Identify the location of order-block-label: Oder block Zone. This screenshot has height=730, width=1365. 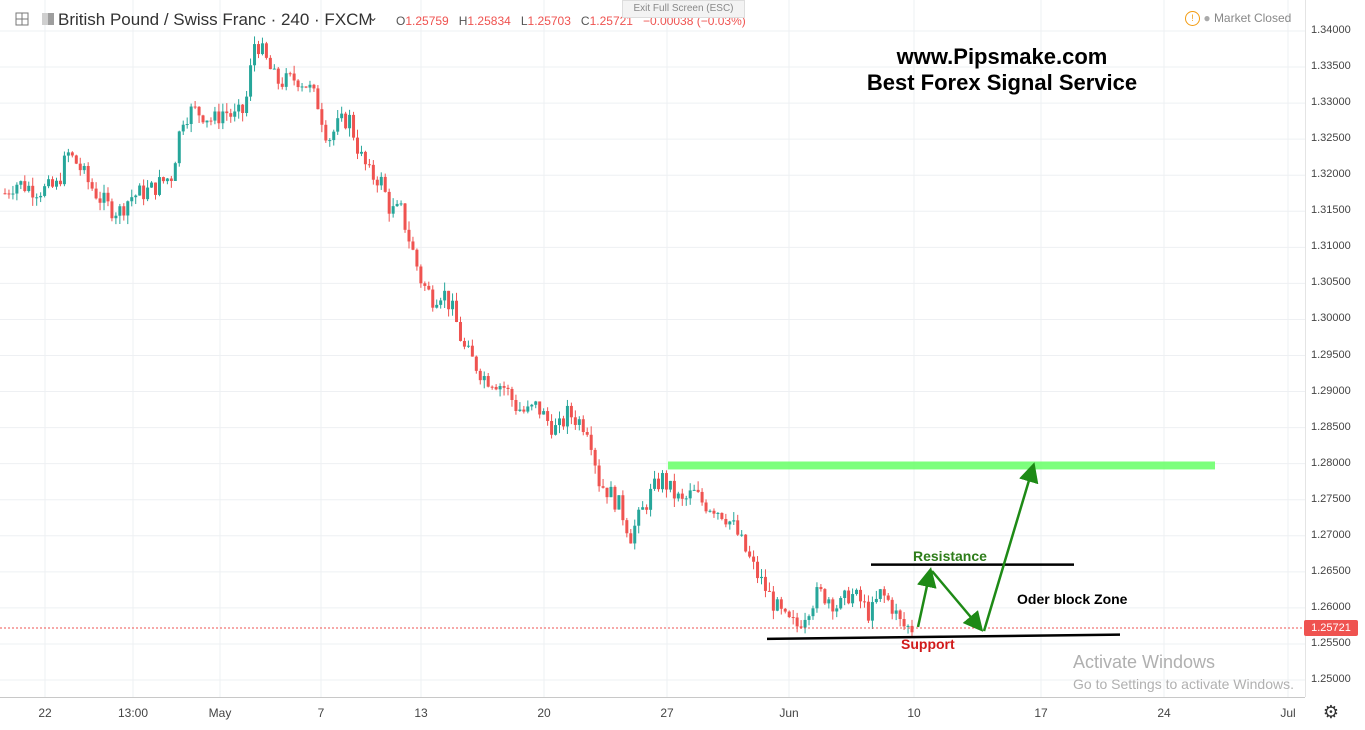
(1072, 599).